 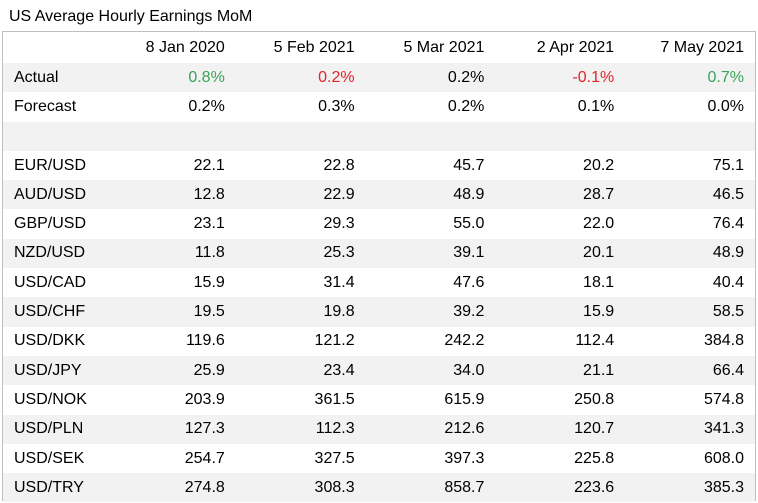 I want to click on row-label: USD/TRY, so click(x=54, y=488).